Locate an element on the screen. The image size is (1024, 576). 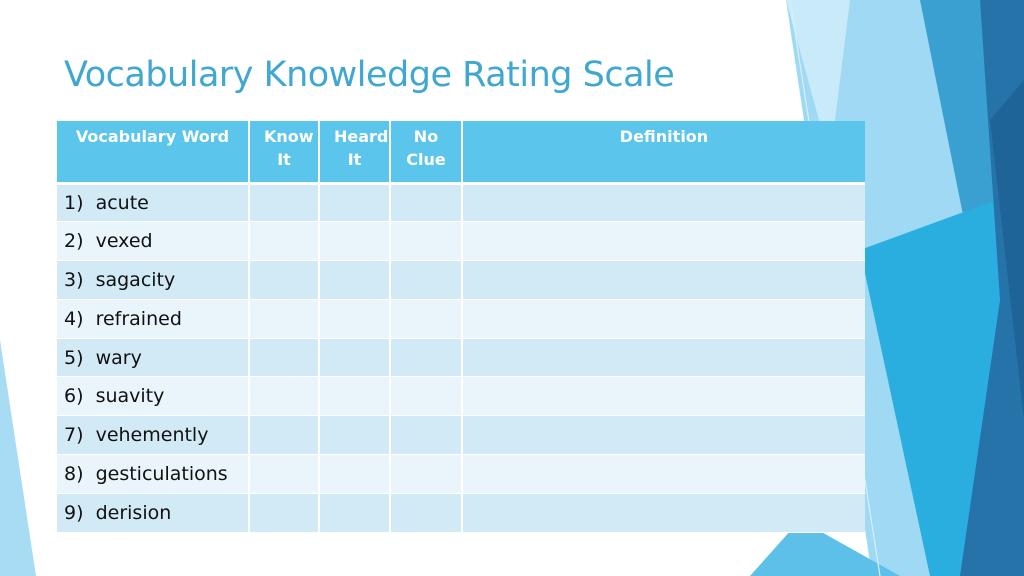
word-cell: 1) acute is located at coordinates (153, 203).